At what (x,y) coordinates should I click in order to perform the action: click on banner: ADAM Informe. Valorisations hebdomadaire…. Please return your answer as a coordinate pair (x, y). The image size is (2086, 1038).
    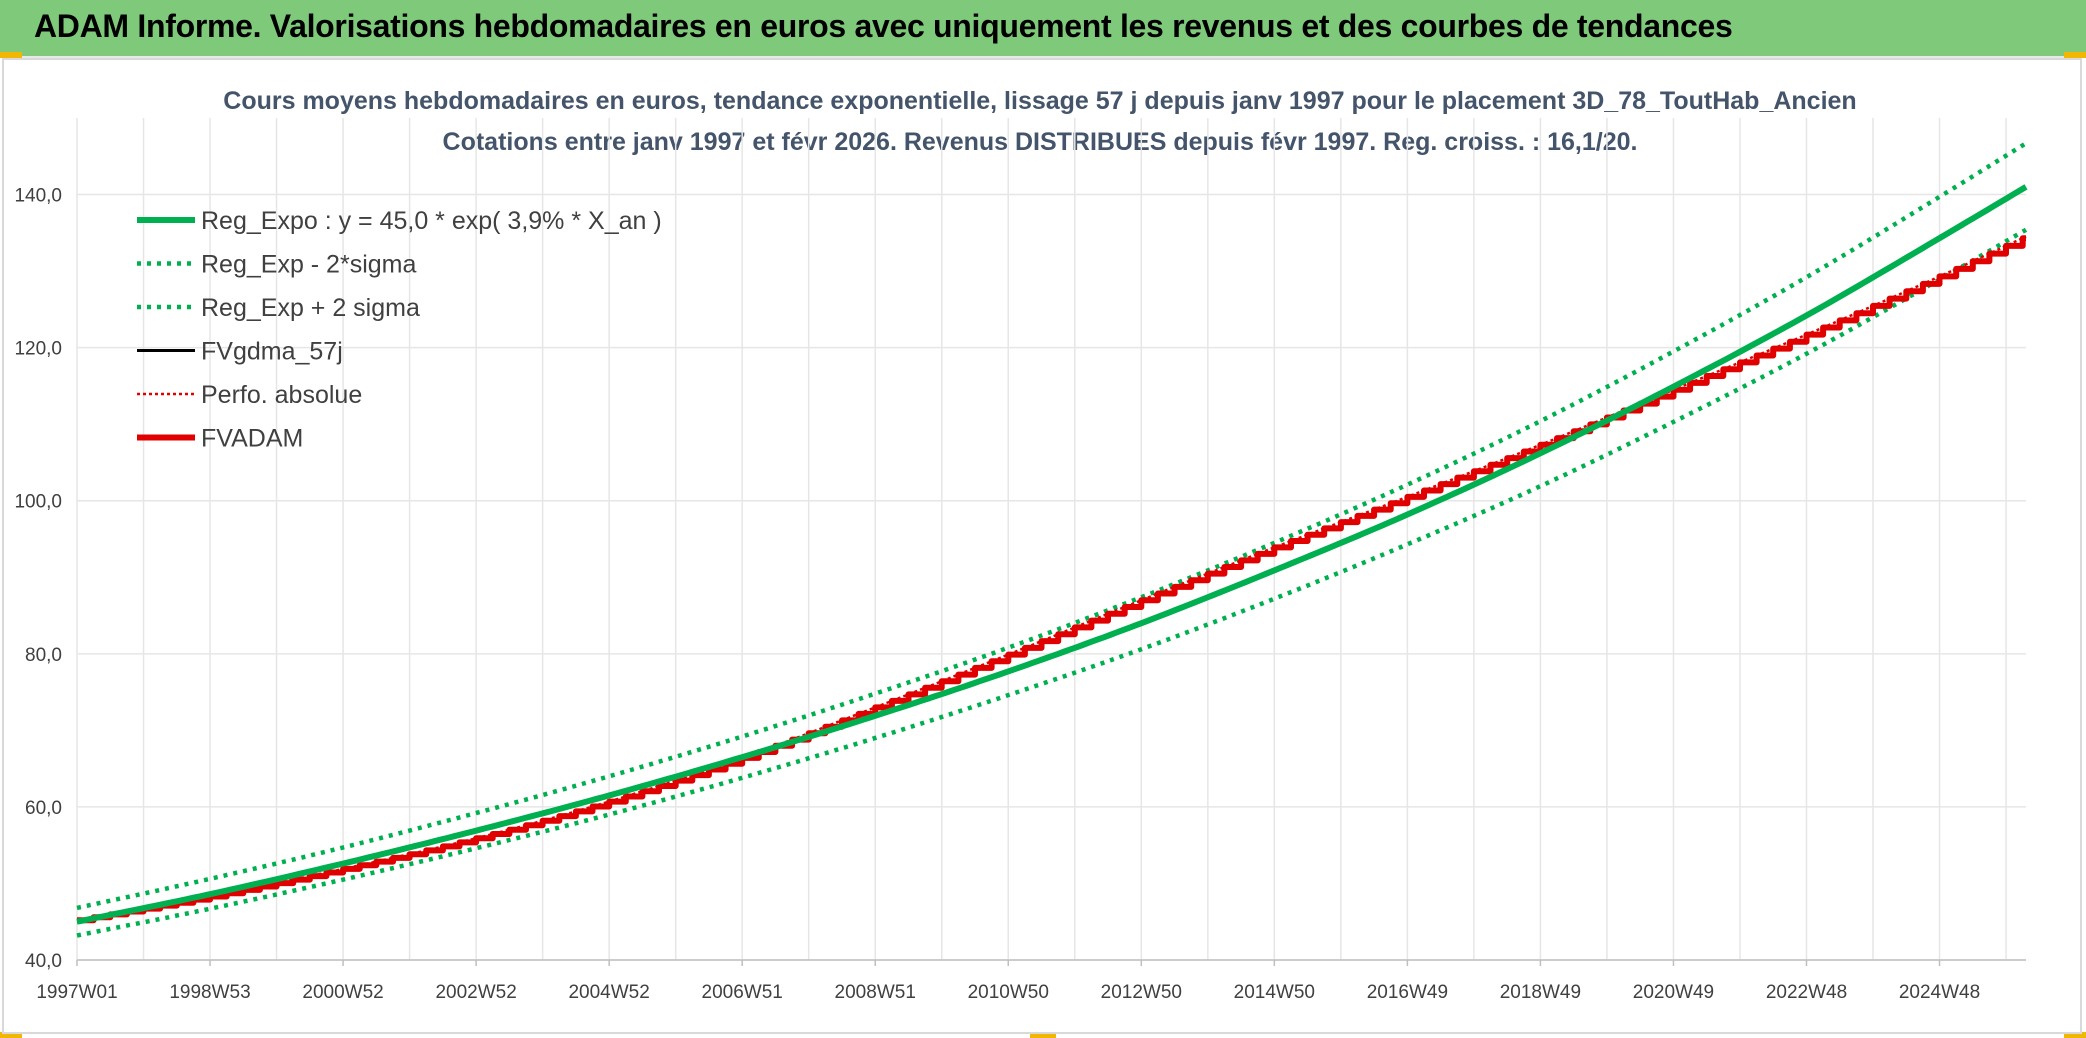
    Looking at the image, I should click on (1043, 29).